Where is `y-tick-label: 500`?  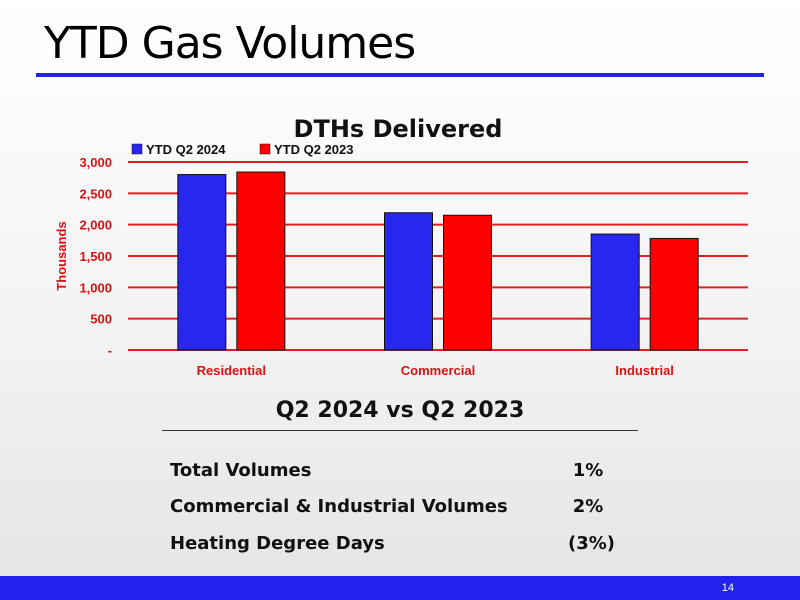
y-tick-label: 500 is located at coordinates (101, 319).